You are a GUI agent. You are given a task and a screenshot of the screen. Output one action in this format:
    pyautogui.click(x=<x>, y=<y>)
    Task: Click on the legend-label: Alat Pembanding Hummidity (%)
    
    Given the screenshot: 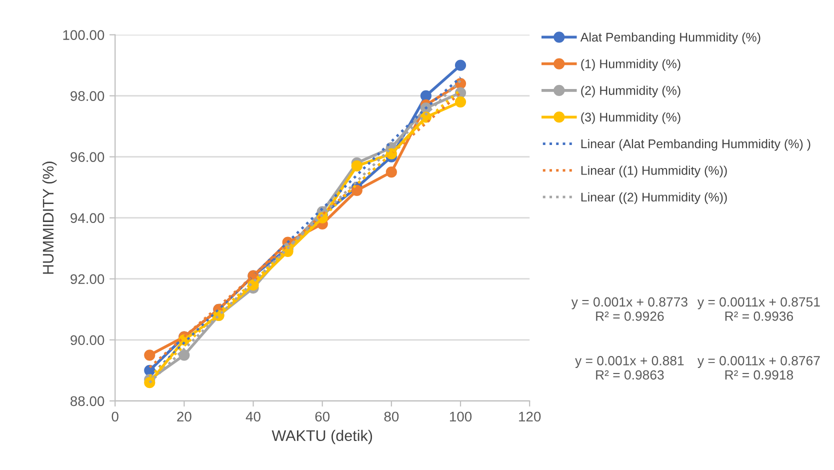 What is the action you would take?
    pyautogui.click(x=670, y=38)
    